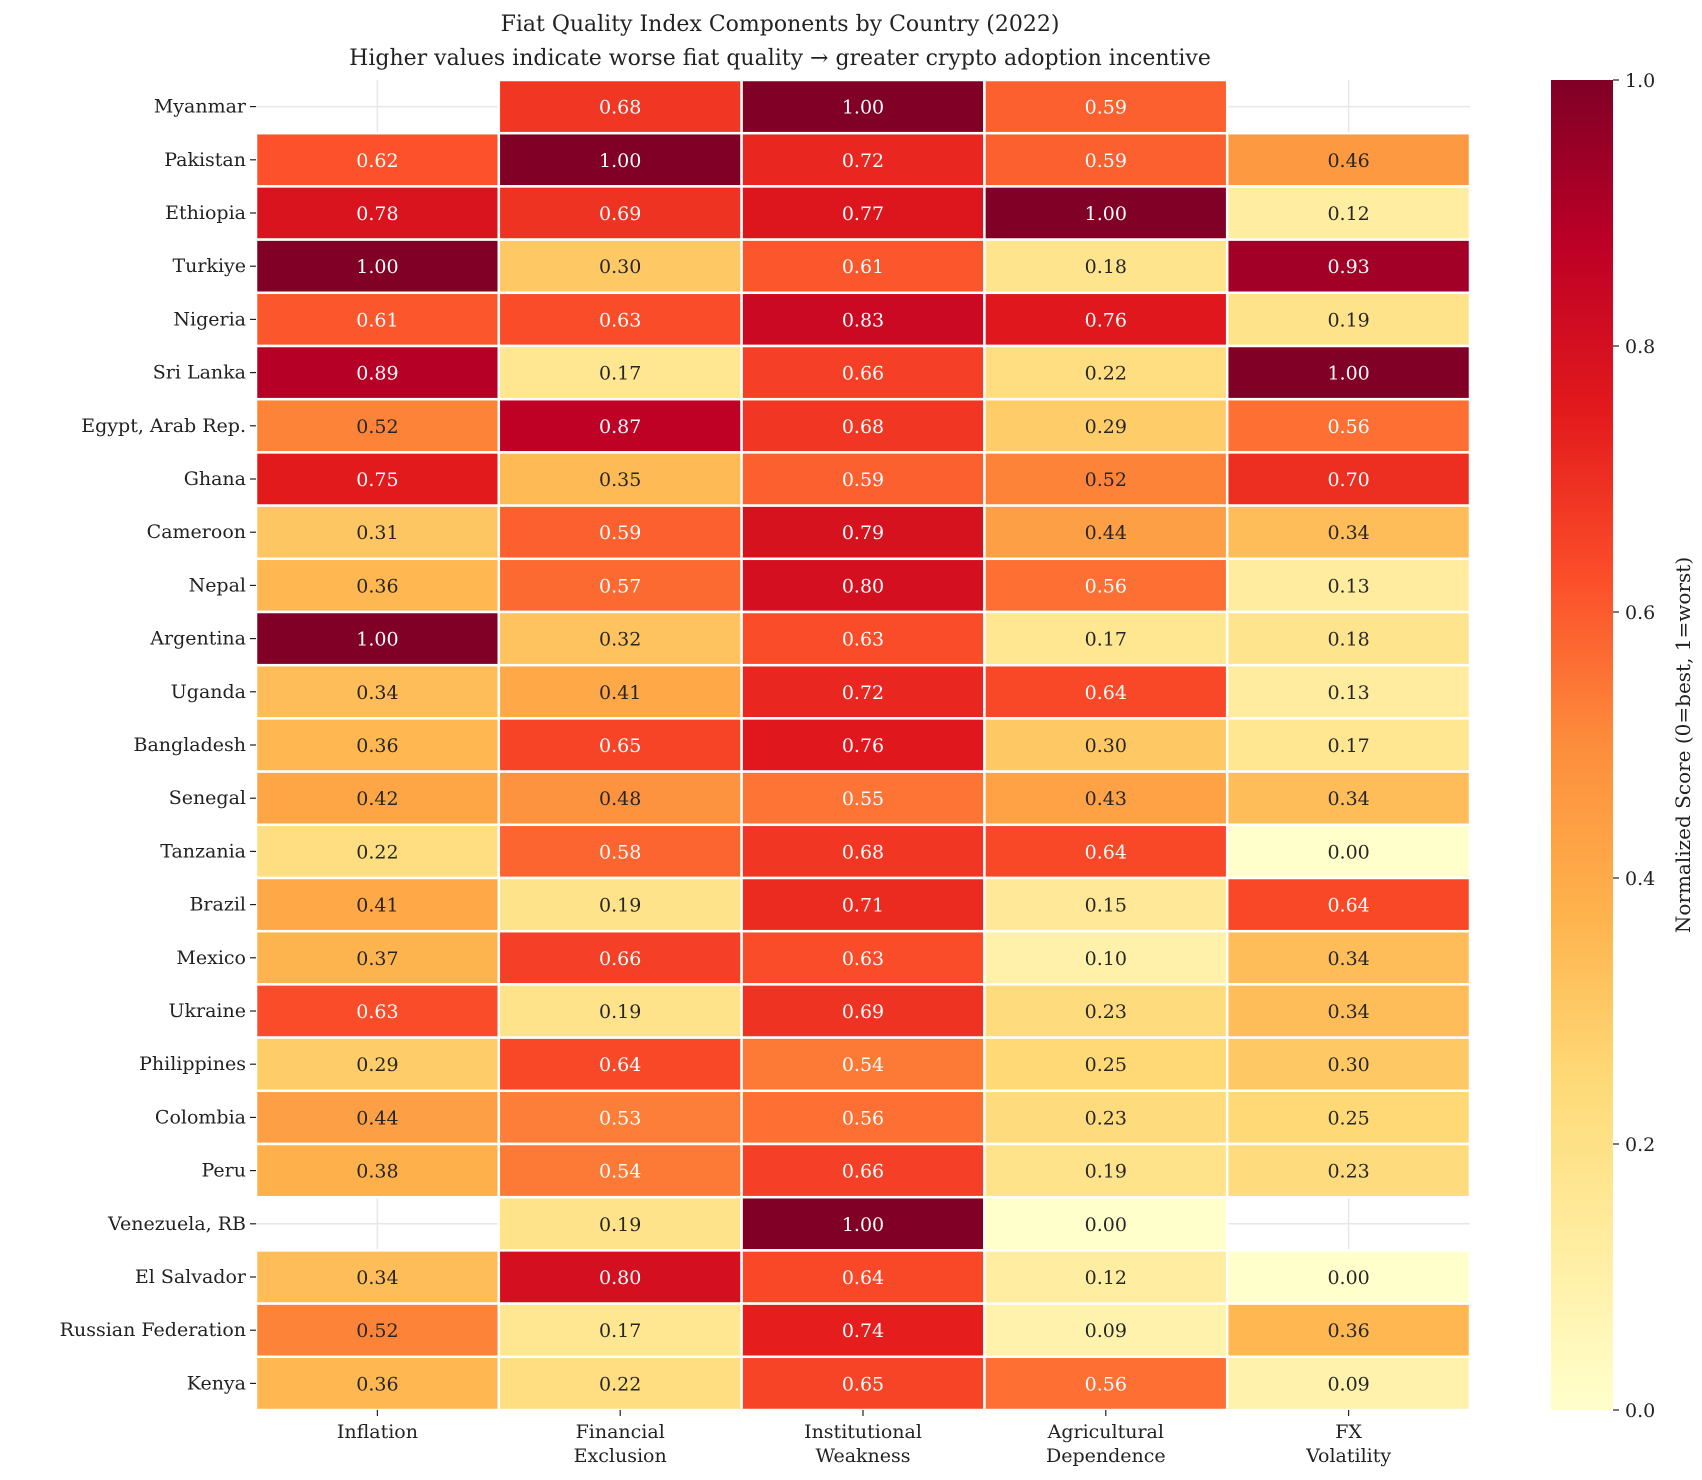 This screenshot has width=1702, height=1480. I want to click on y-tick-label: Nepal, so click(217, 585).